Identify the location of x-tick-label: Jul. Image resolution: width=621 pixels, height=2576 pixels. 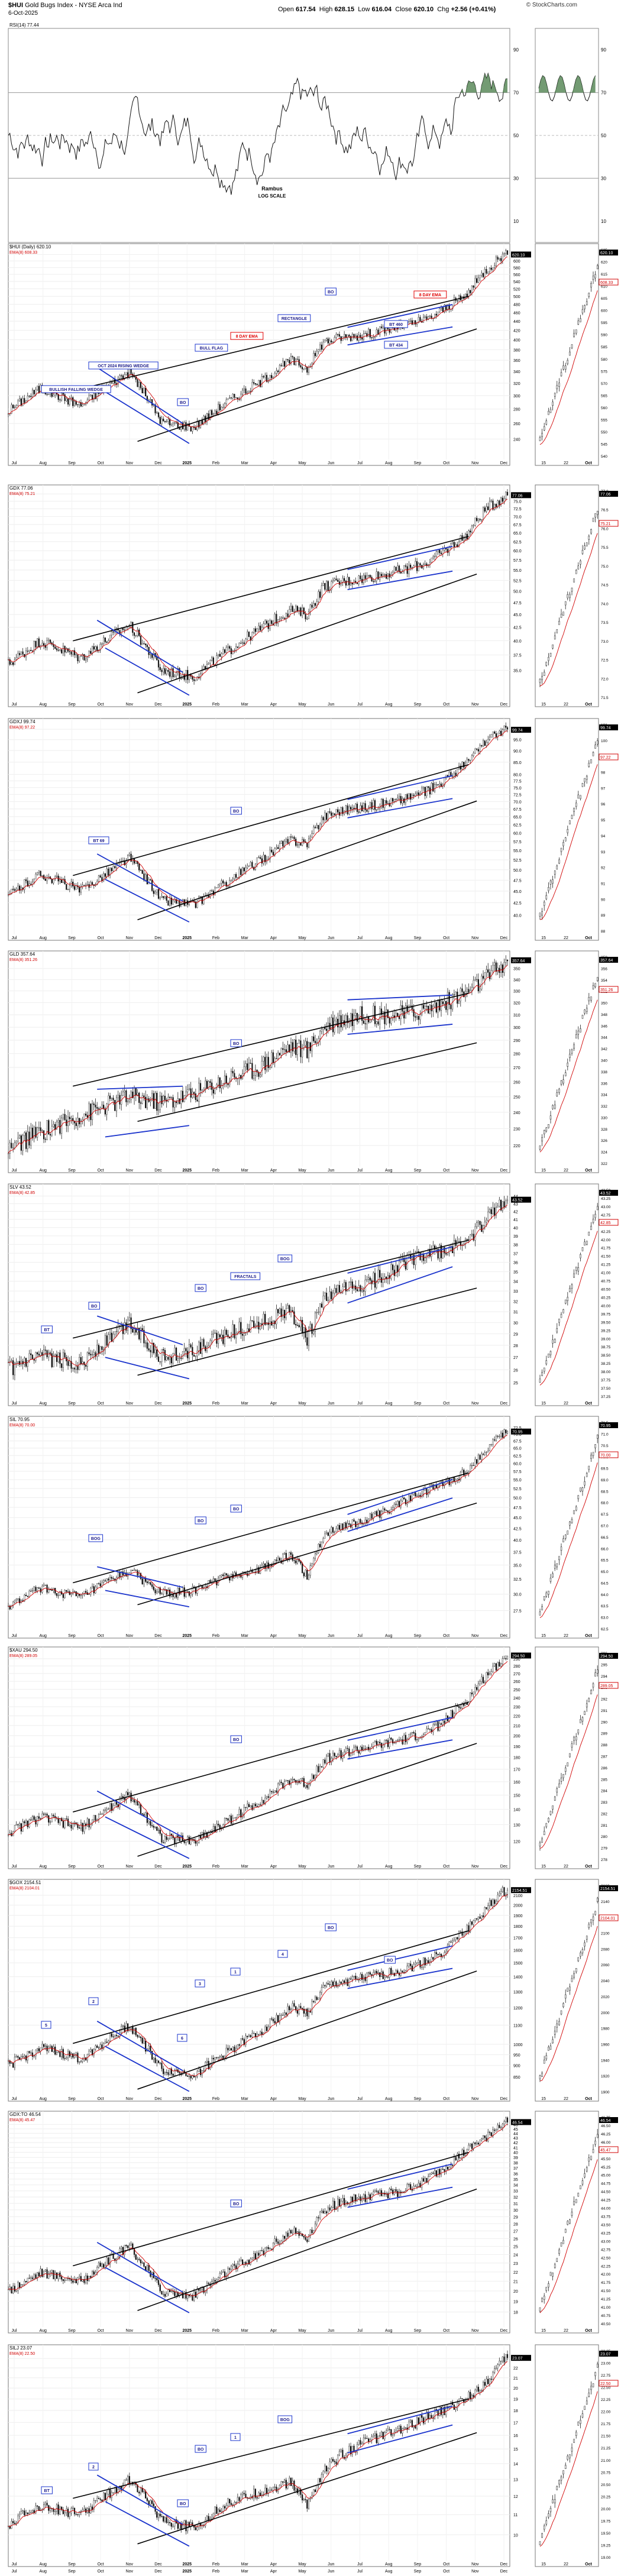
(360, 938).